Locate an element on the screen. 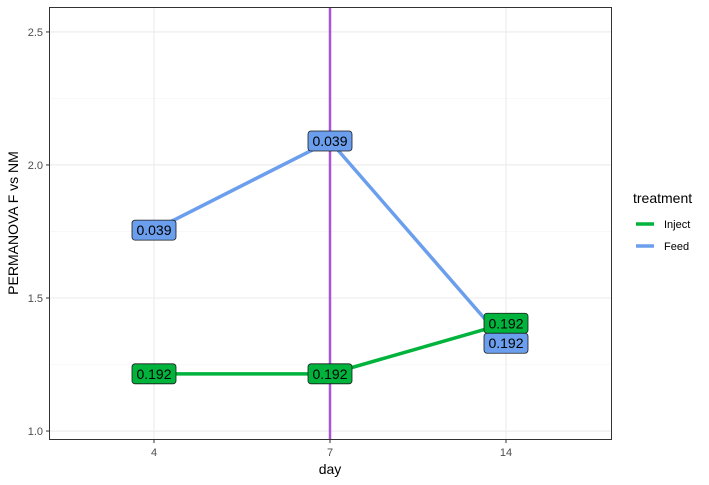  x-axis: 4 7 14 is located at coordinates (331, 449).